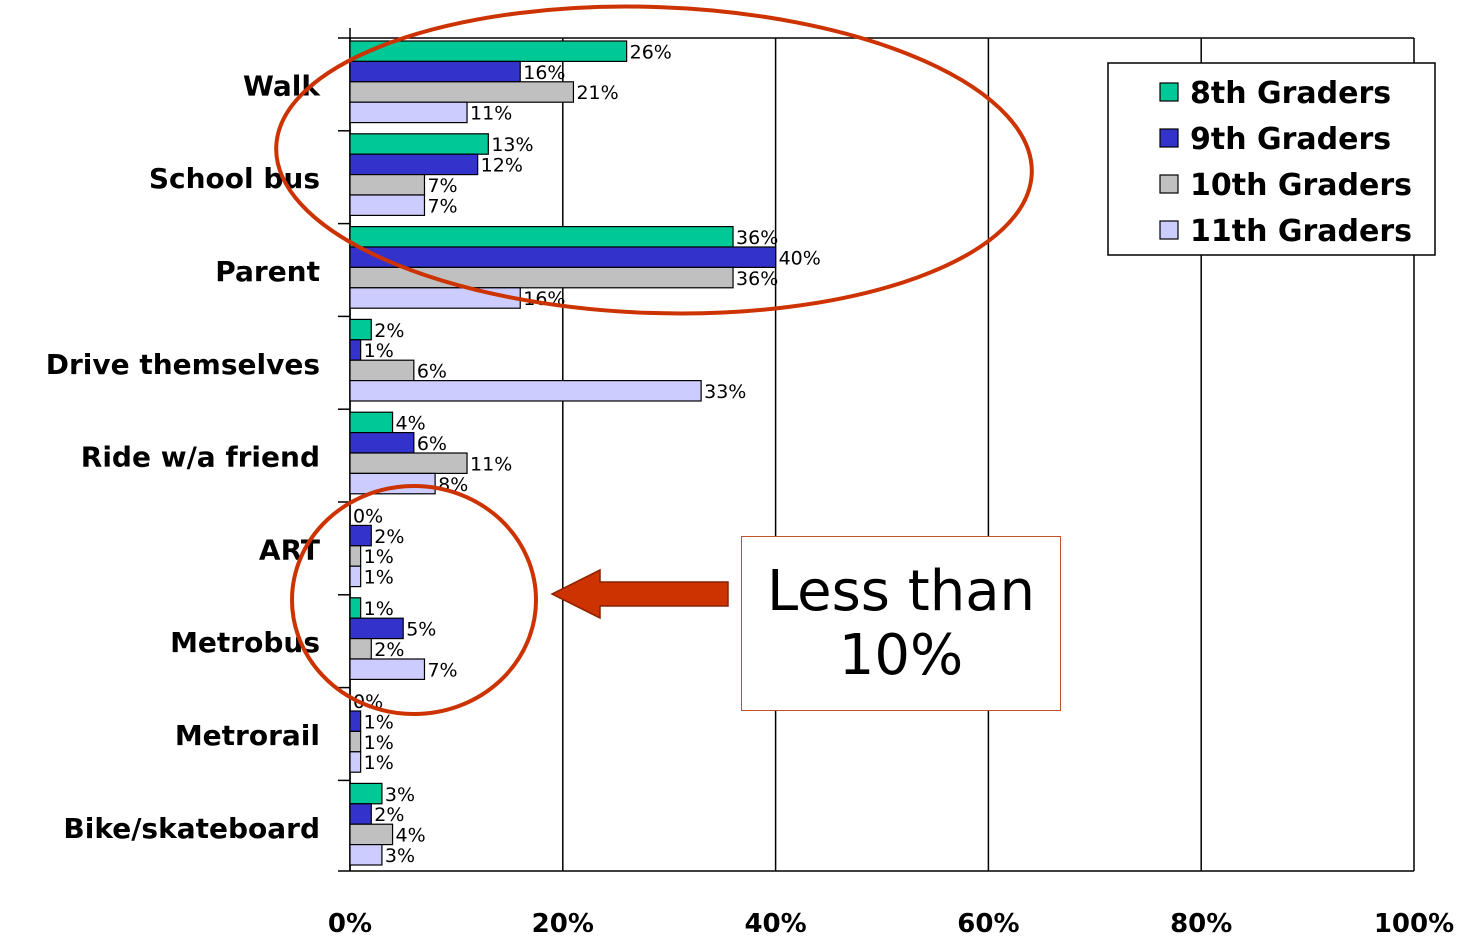 The width and height of the screenshot is (1475, 949). I want to click on bar-10th-graders-ride-w-a-friend, so click(408, 463).